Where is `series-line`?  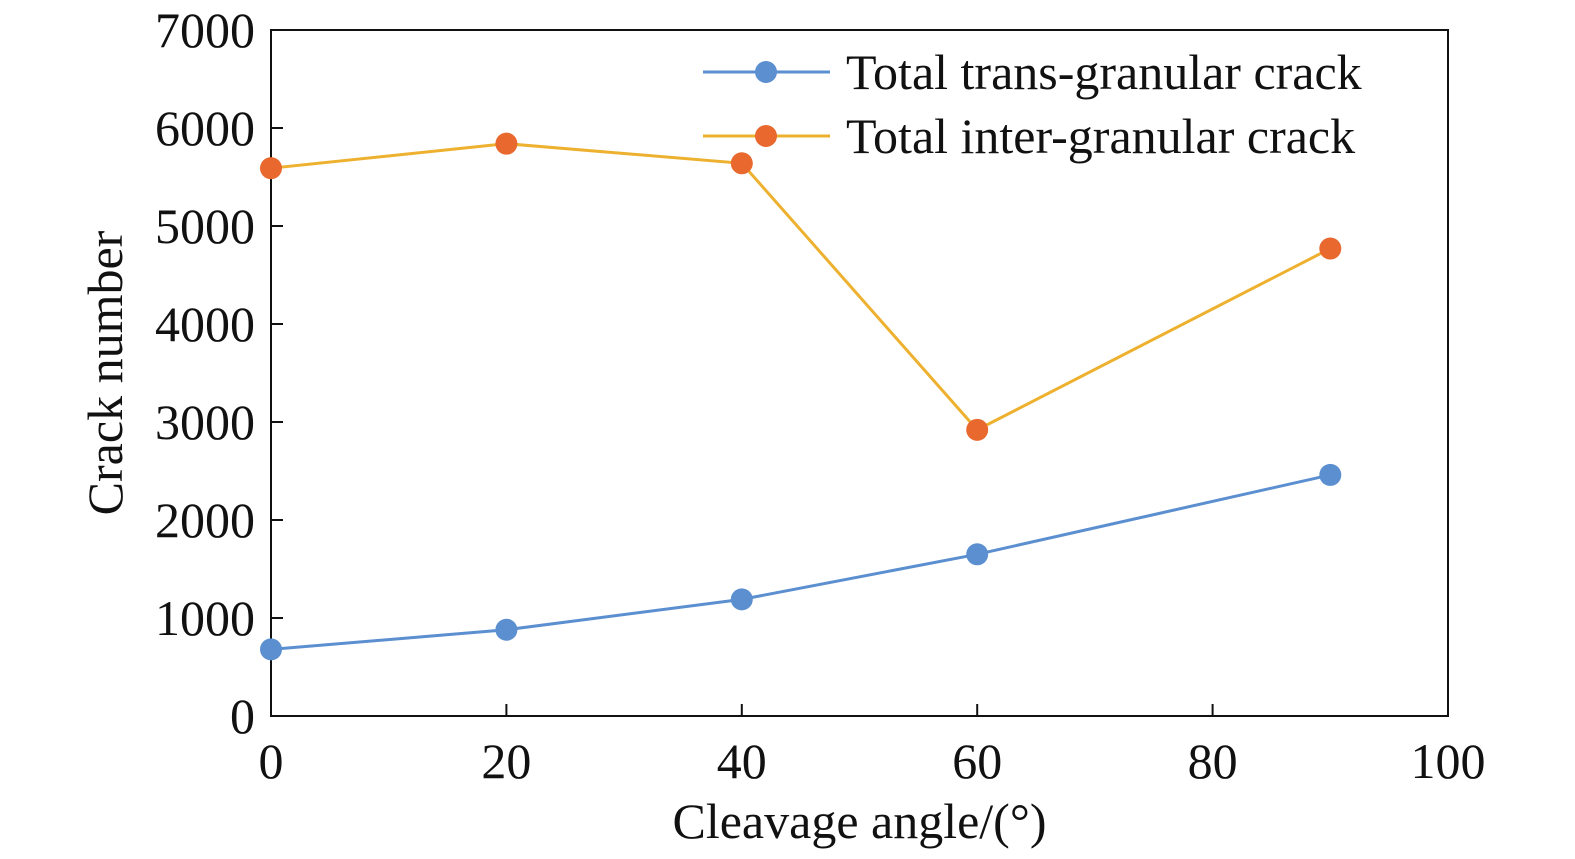
series-line is located at coordinates (800, 562).